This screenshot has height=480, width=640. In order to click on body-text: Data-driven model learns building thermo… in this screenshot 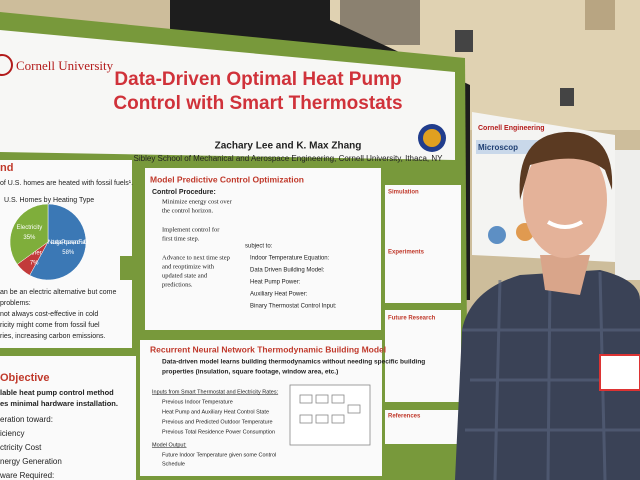, I will do `click(293, 362)`.